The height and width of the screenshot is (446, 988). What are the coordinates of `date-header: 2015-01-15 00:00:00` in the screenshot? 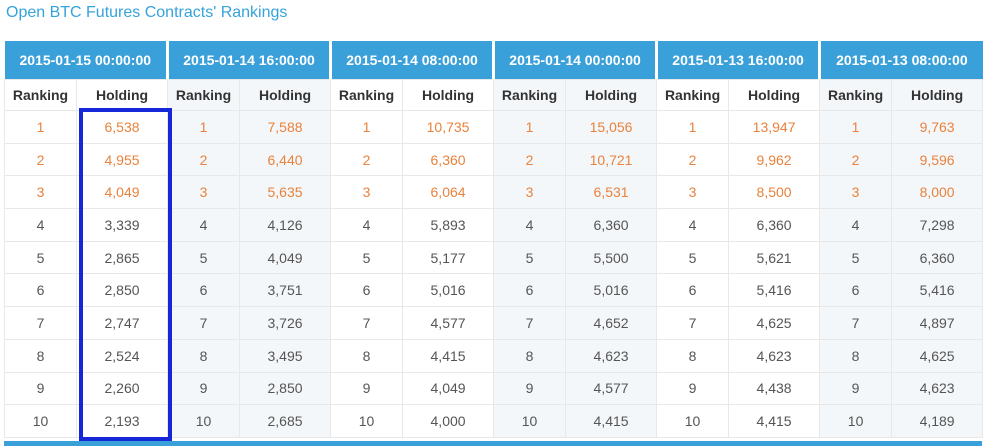 It's located at (86, 60).